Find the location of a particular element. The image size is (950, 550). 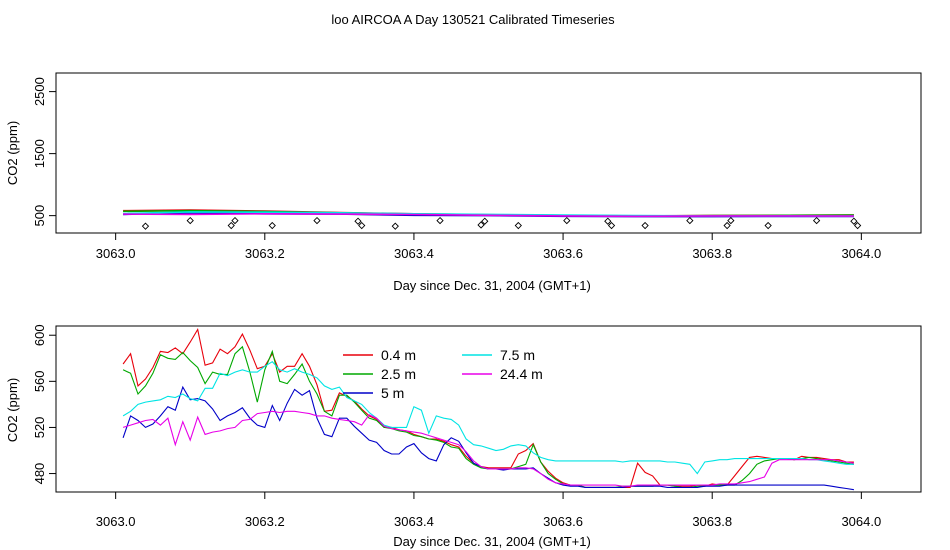

top-y-tick-label: 1500 is located at coordinates (39, 153).